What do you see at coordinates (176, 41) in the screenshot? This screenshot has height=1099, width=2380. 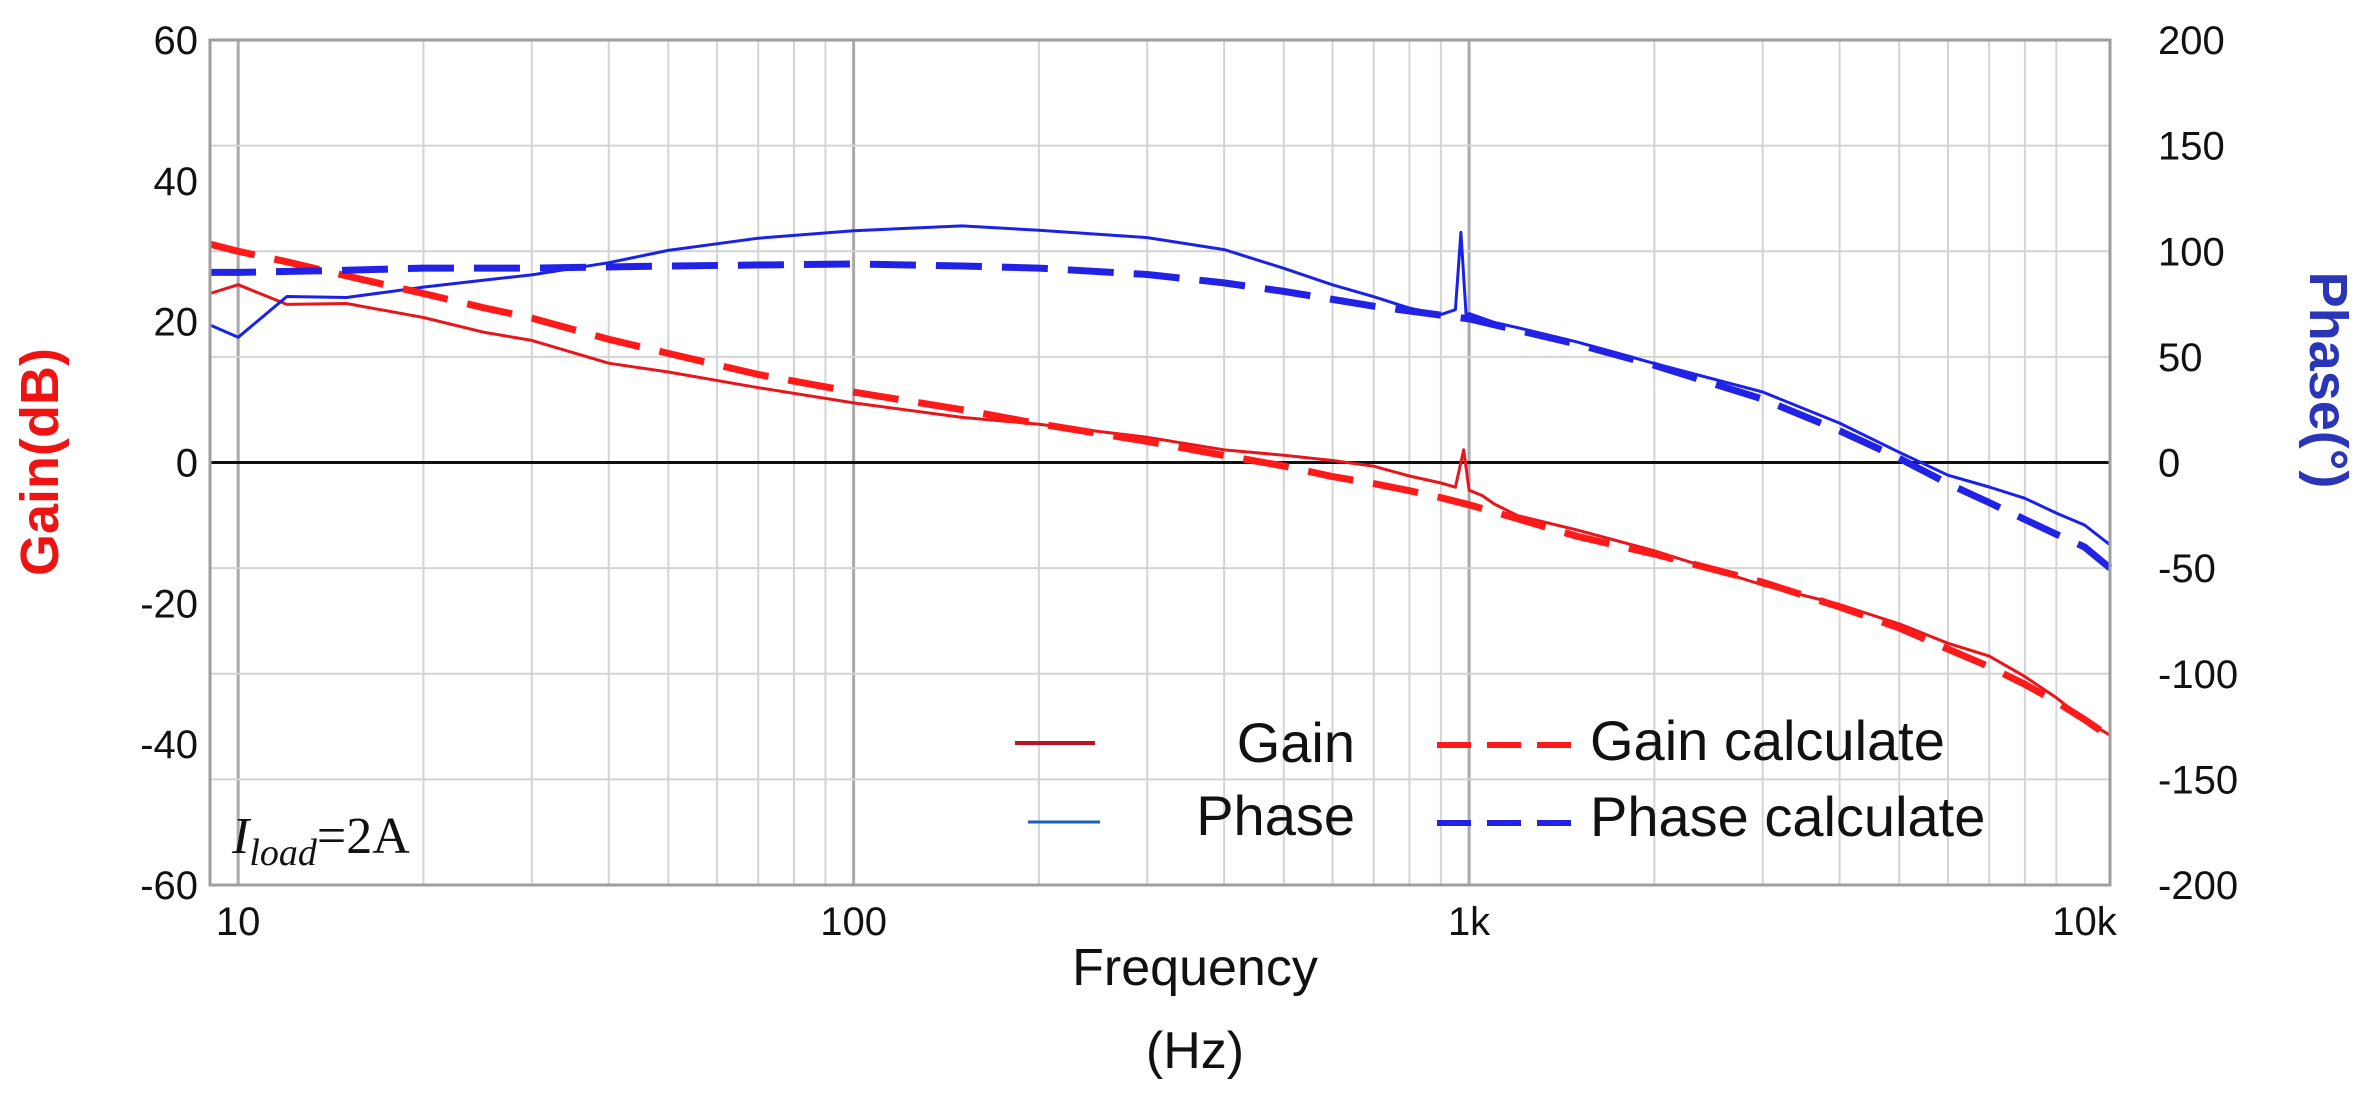 I see `y-left-tick-label: 60` at bounding box center [176, 41].